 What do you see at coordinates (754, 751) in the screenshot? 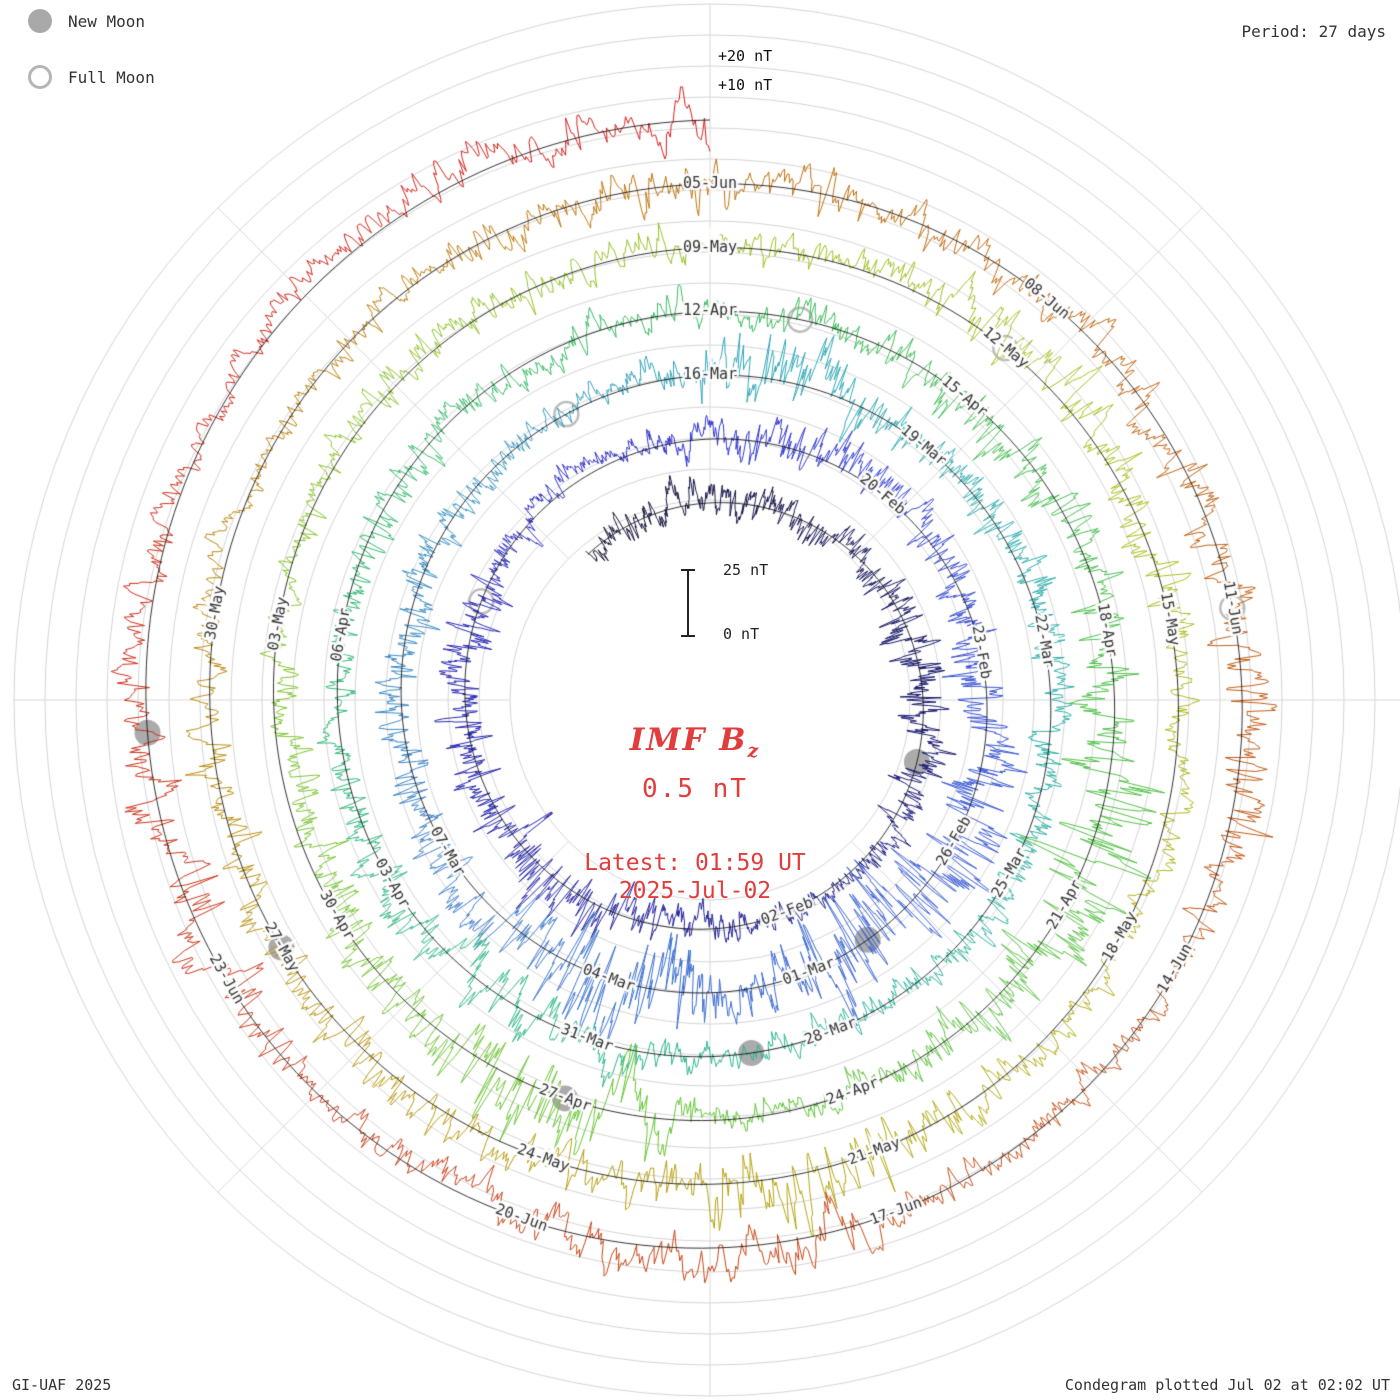
I see `chart-title-subscript: z` at bounding box center [754, 751].